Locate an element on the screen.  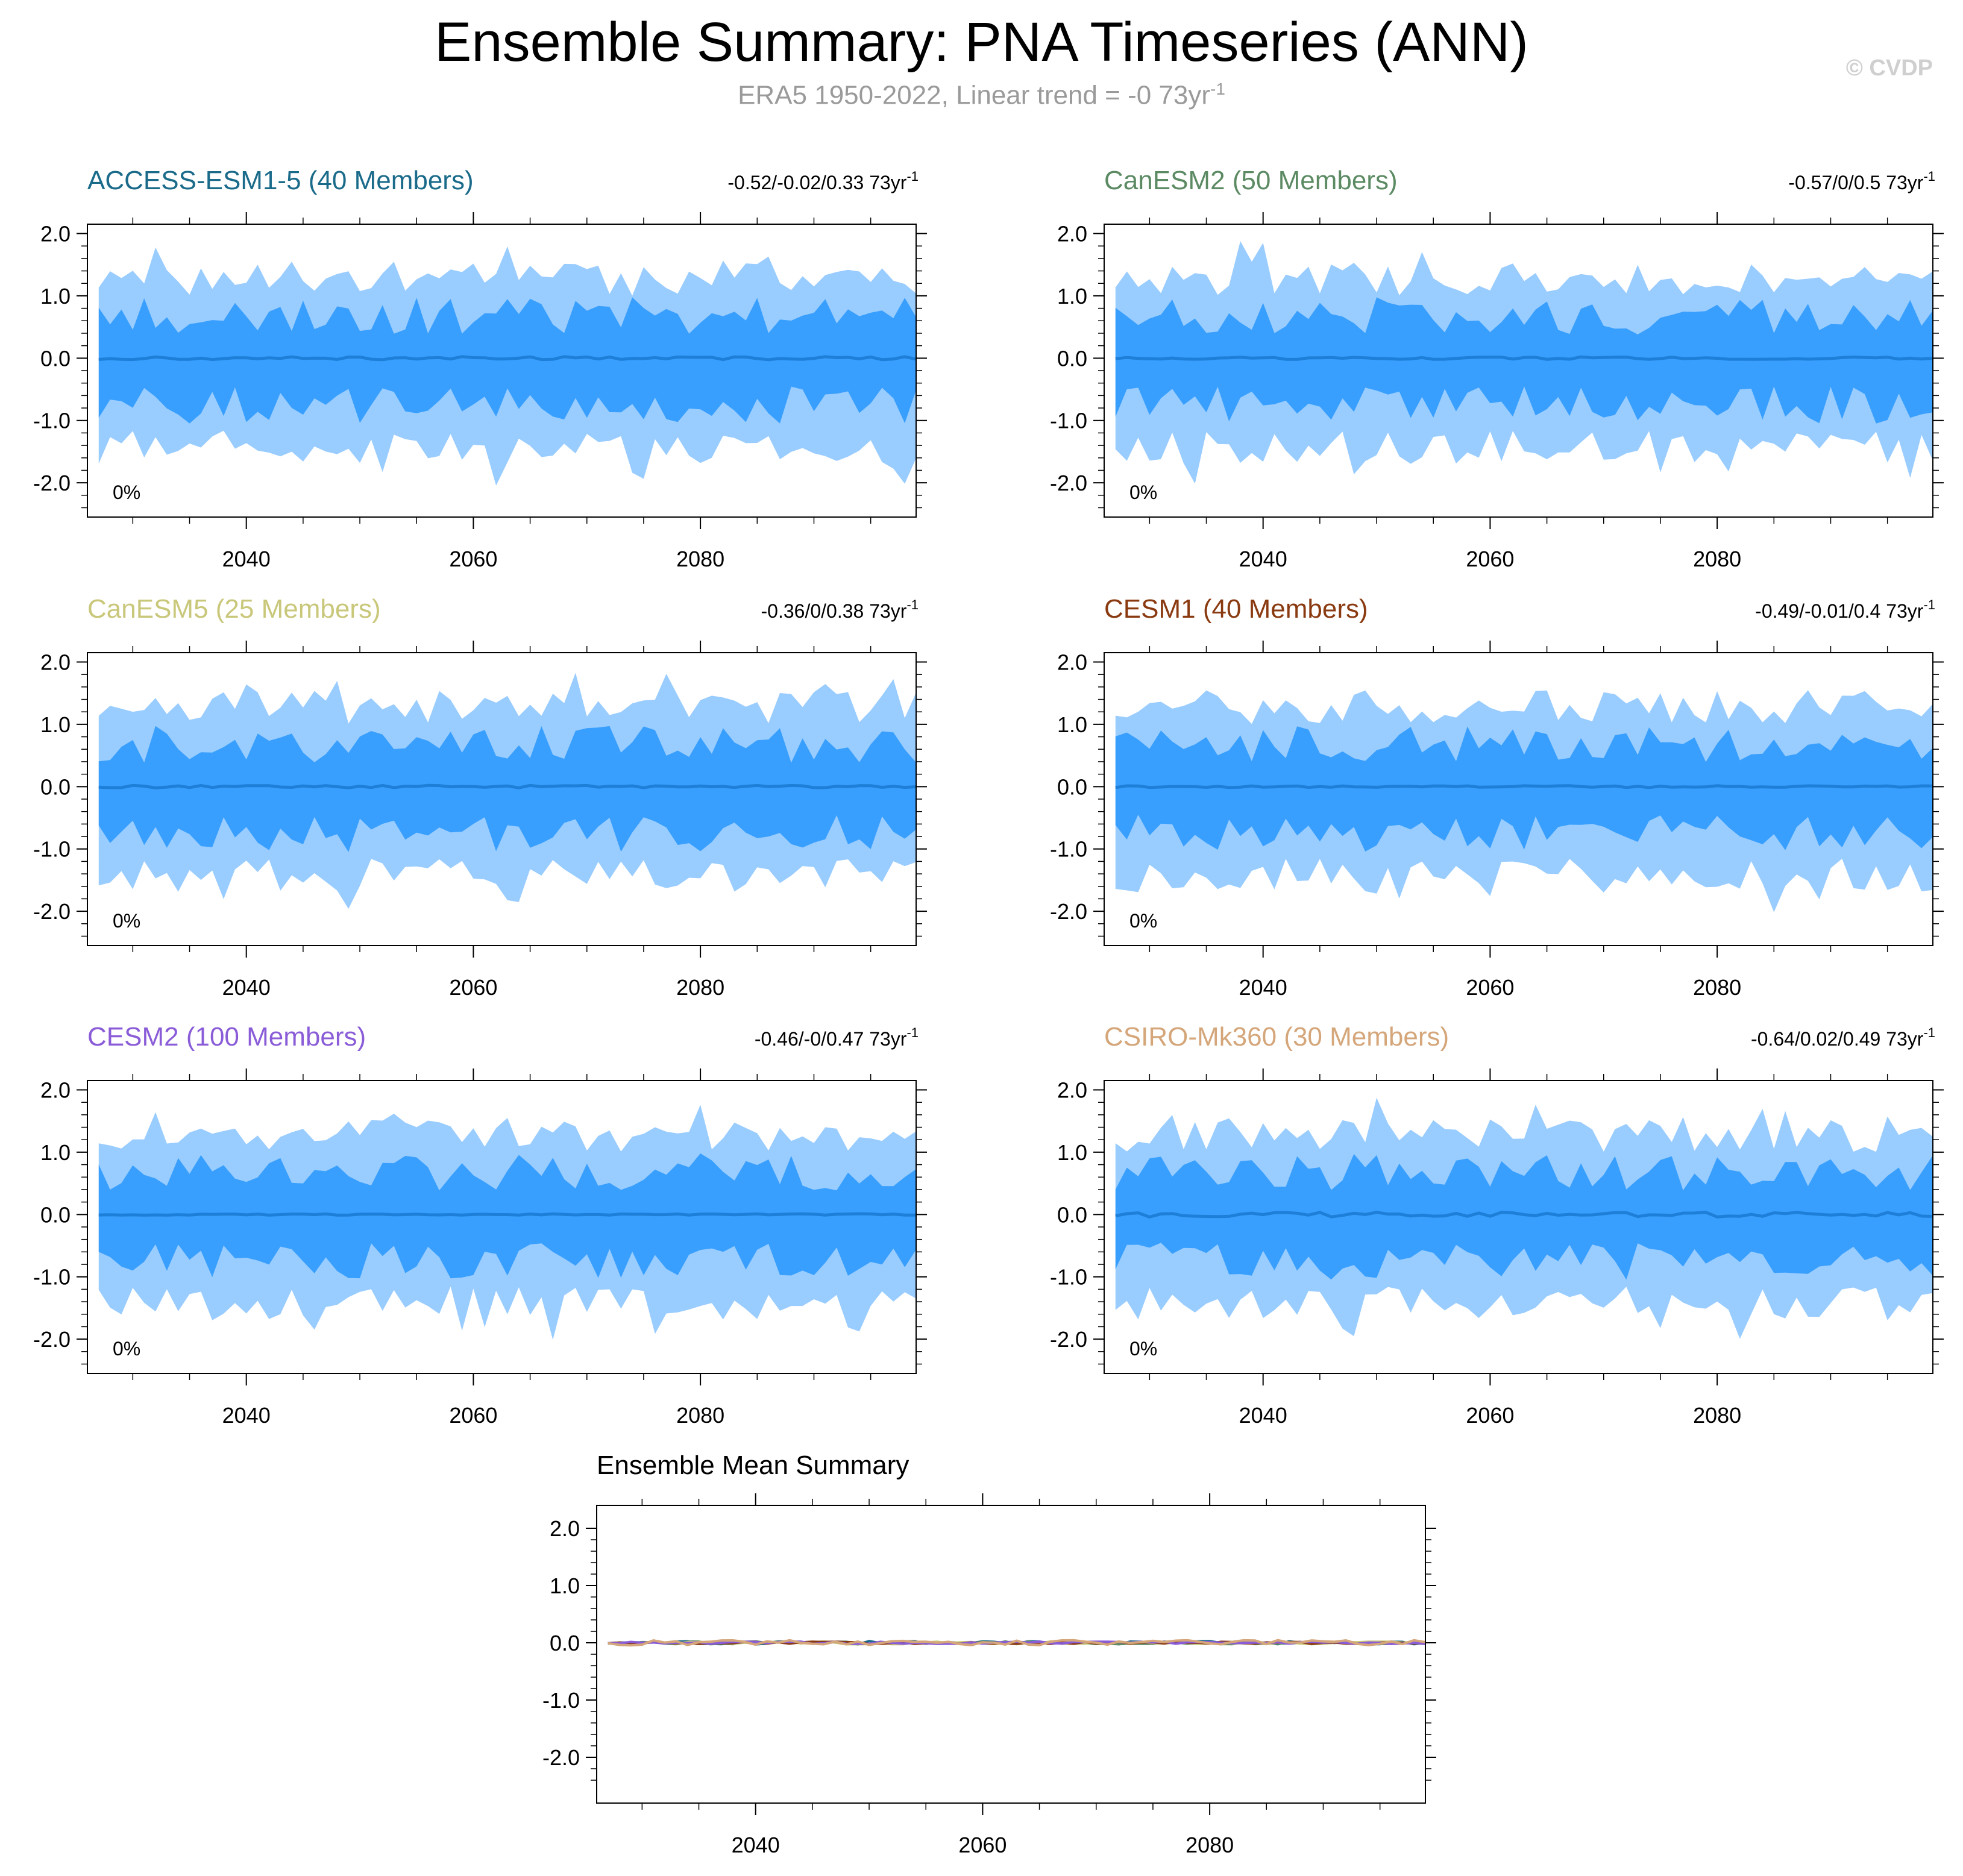
figure-subtitle: ERA5 1950-2022, Linear trend = -0 73yr-1 is located at coordinates (981, 95).